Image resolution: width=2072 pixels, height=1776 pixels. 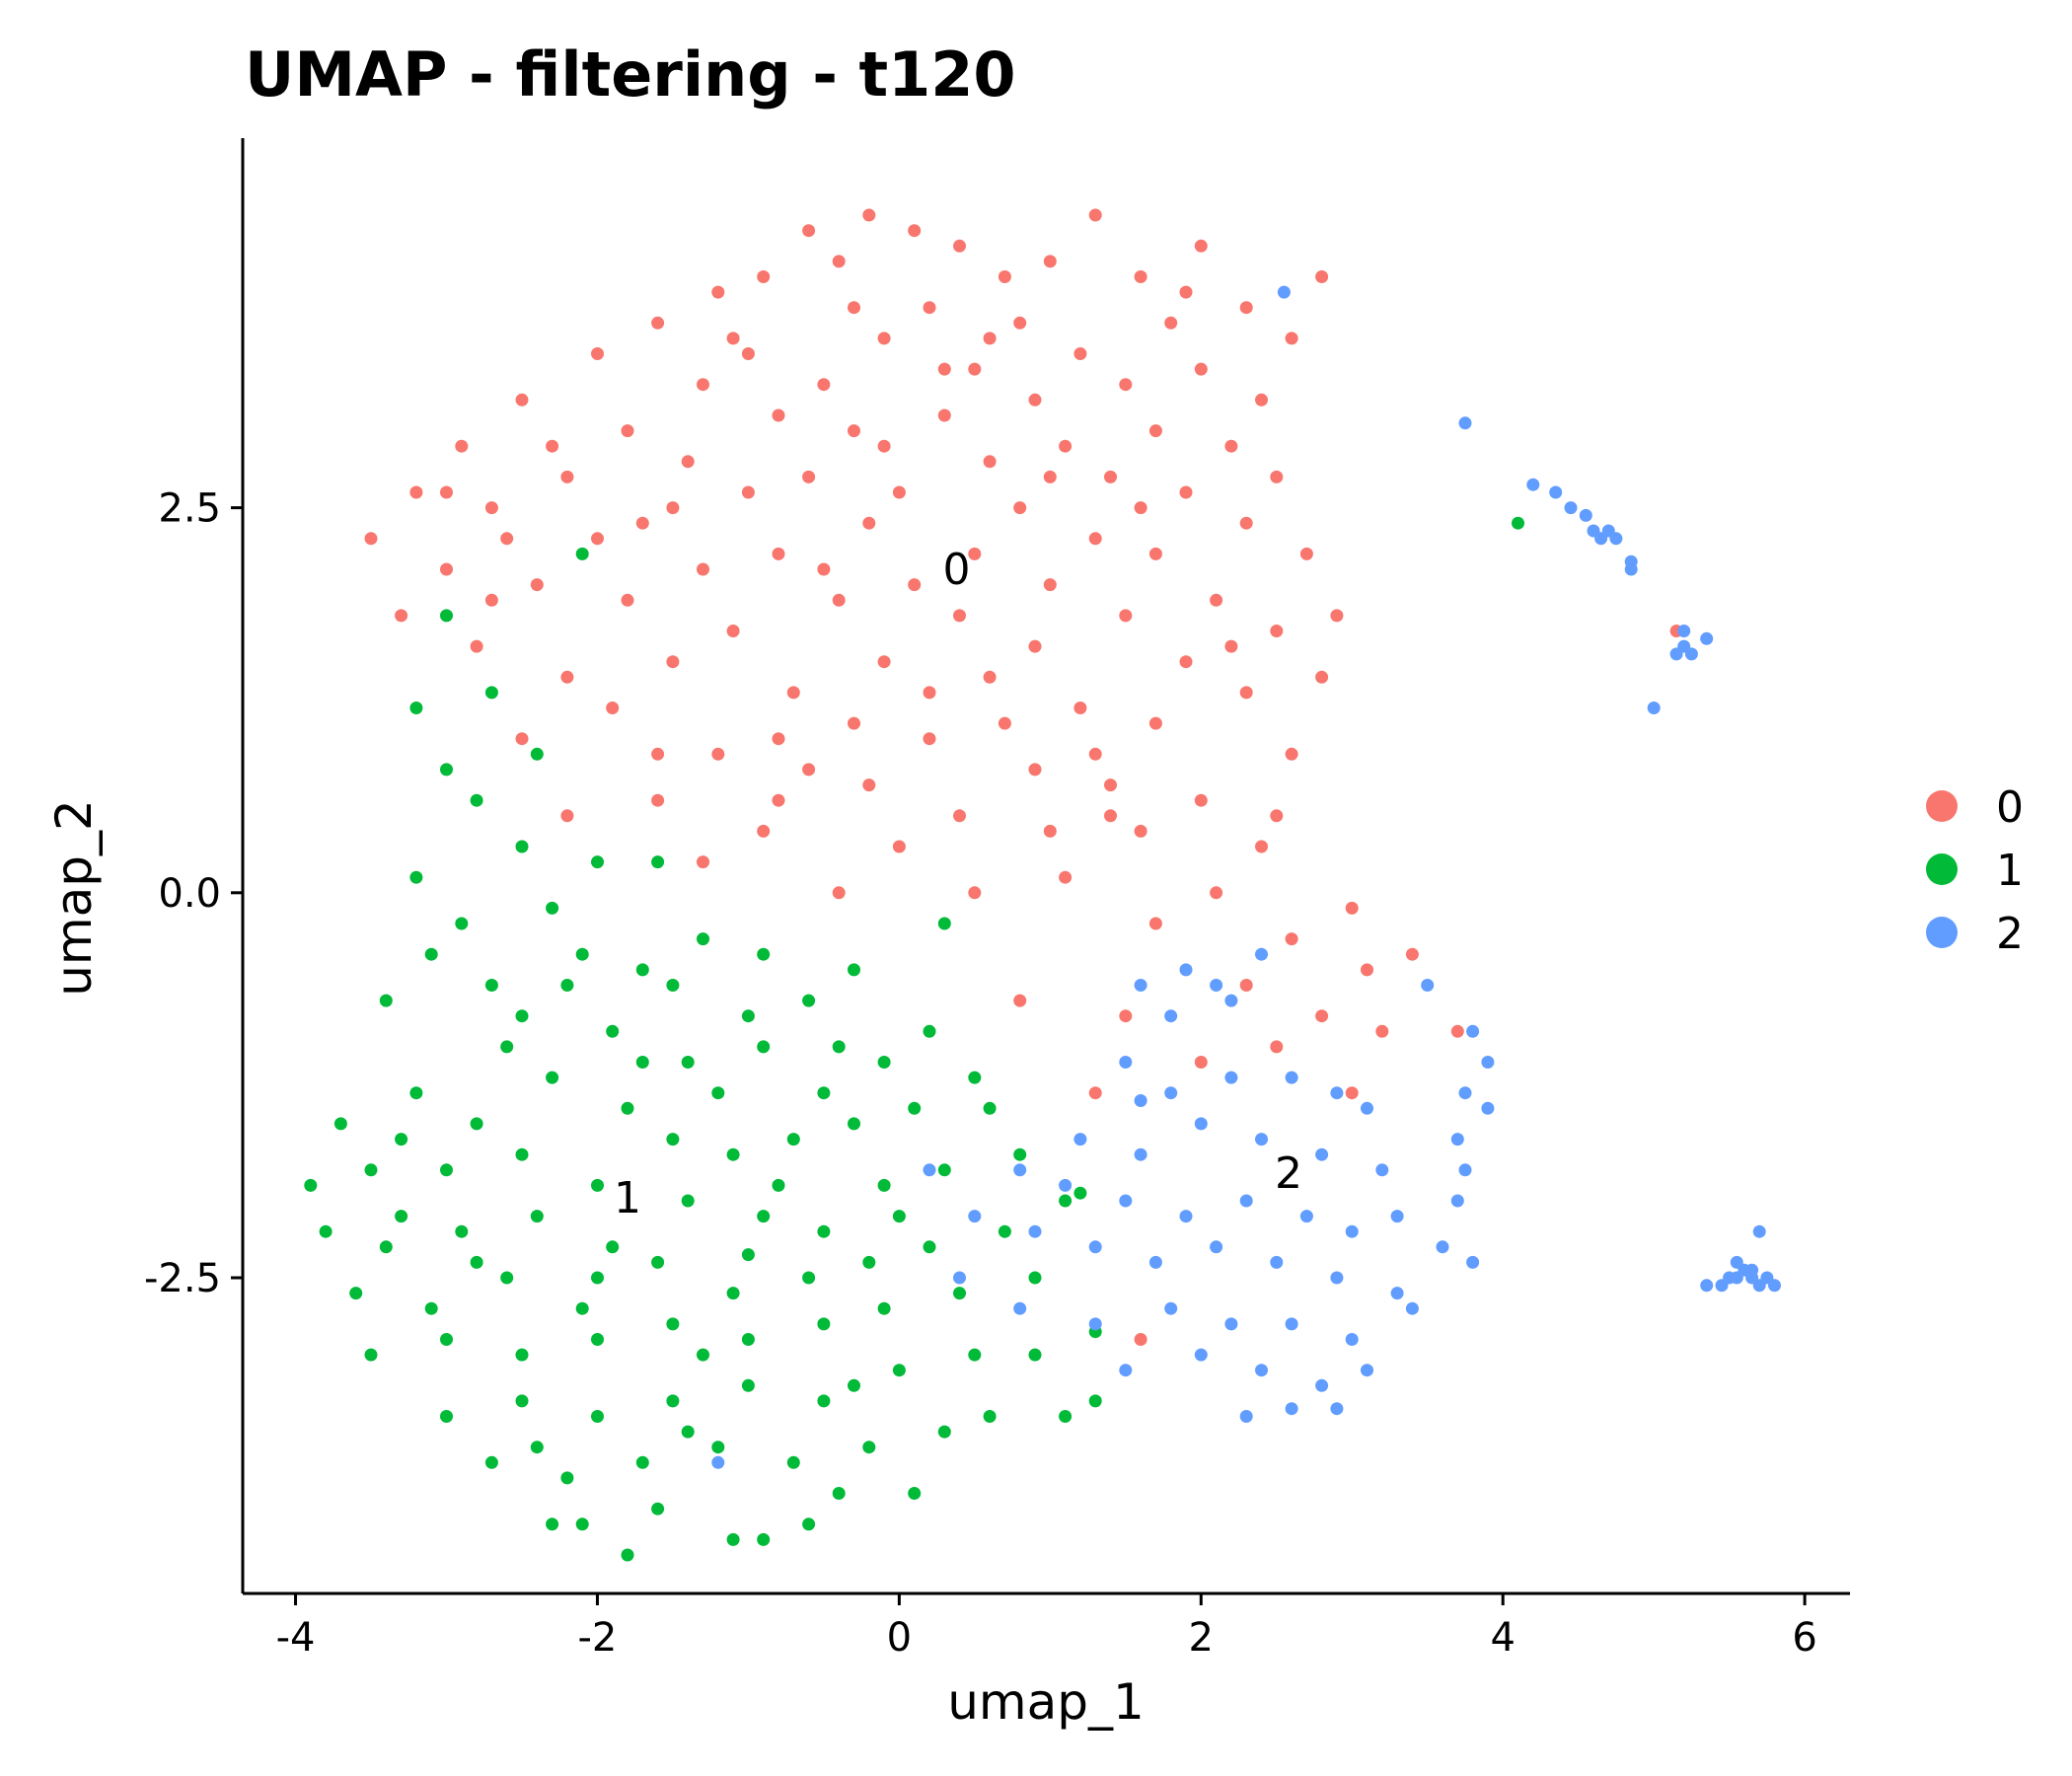 What do you see at coordinates (1975, 807) in the screenshot?
I see `legend-item-0: 0` at bounding box center [1975, 807].